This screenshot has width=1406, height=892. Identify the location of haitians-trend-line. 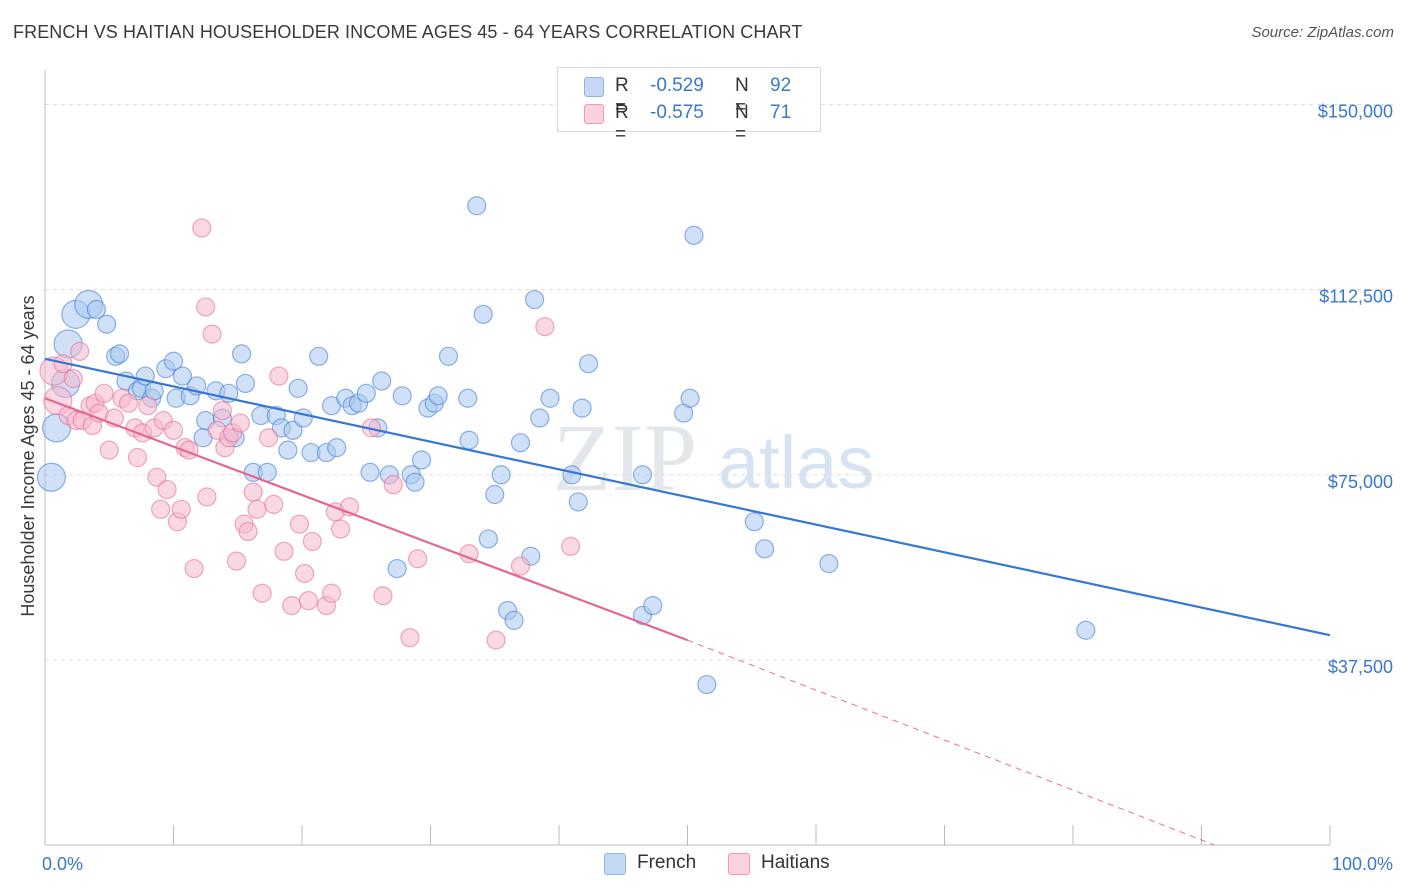
(366, 519).